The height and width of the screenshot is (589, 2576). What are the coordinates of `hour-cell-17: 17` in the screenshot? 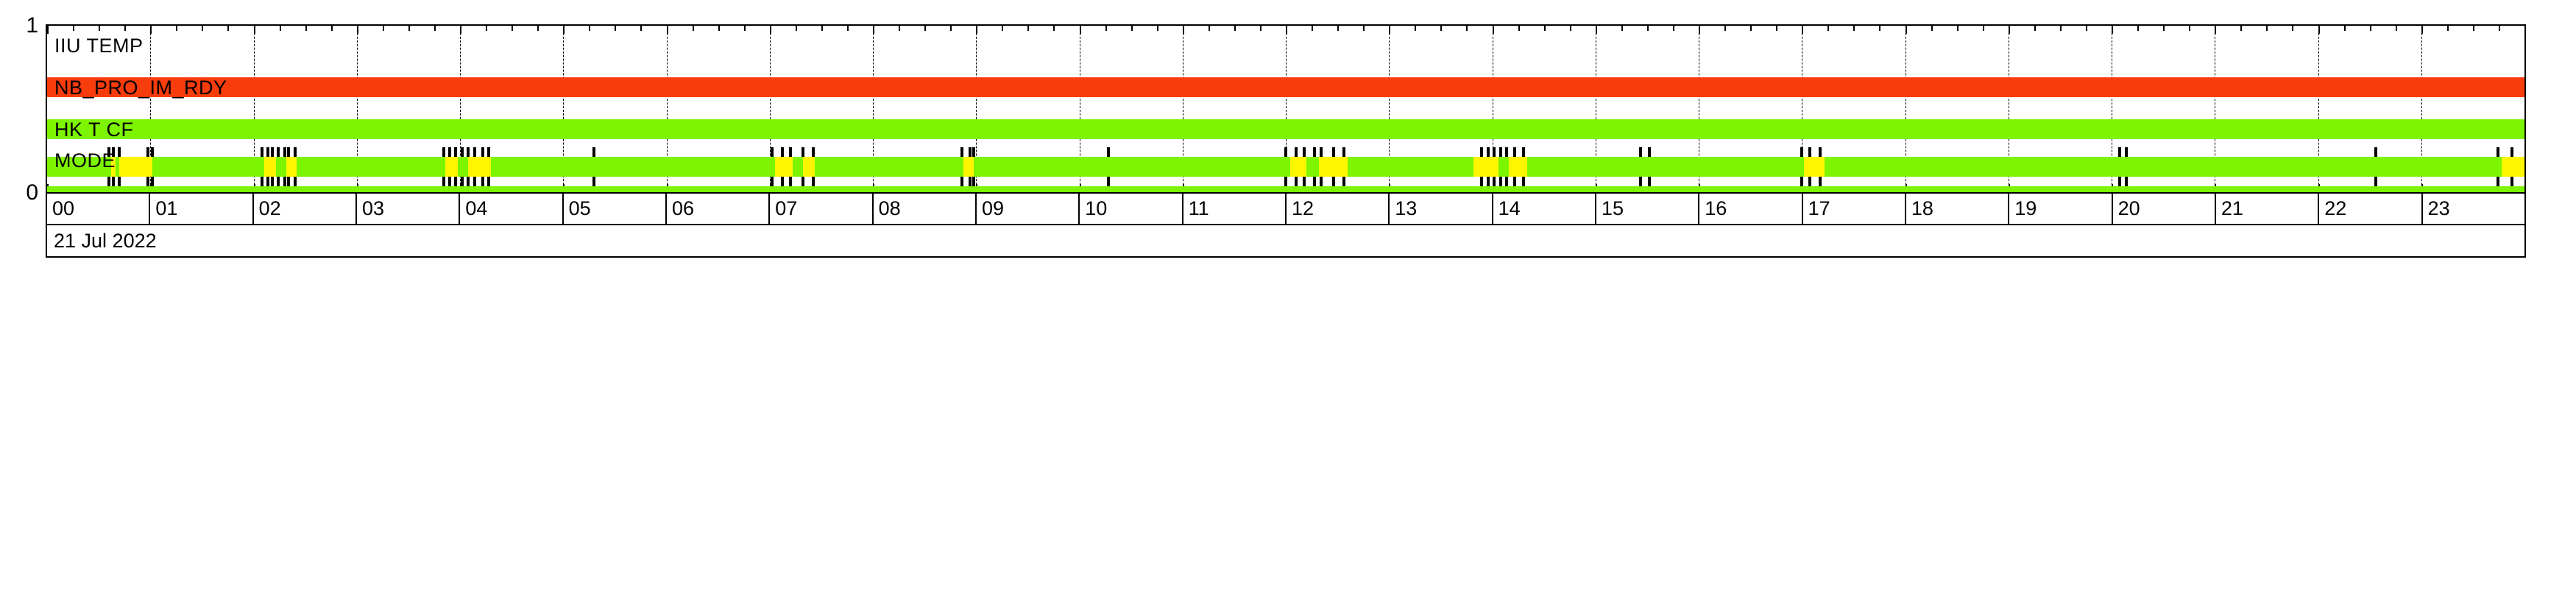 It's located at (1855, 209).